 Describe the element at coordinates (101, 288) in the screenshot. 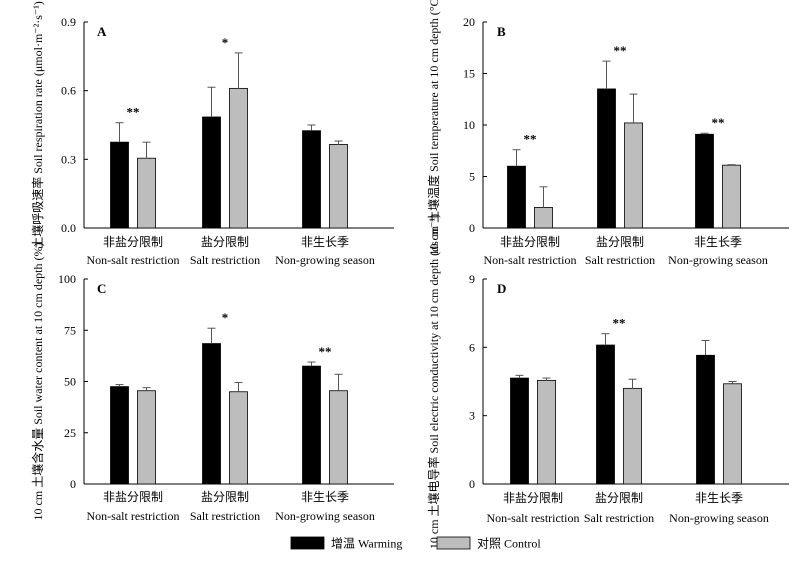

I see `panel-label: C` at that location.